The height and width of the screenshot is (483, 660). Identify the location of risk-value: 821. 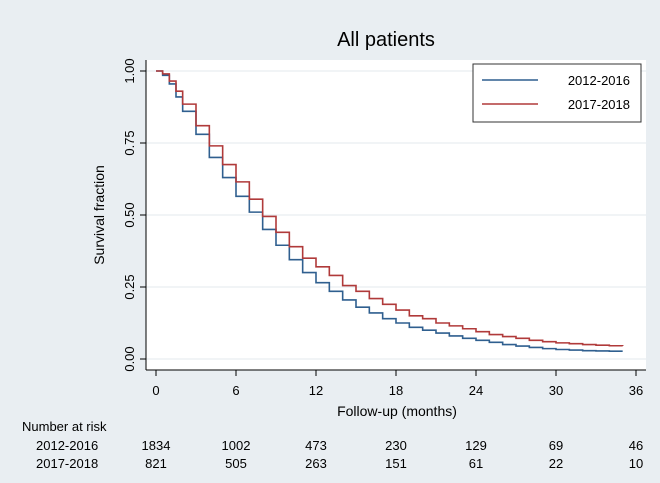
(156, 463).